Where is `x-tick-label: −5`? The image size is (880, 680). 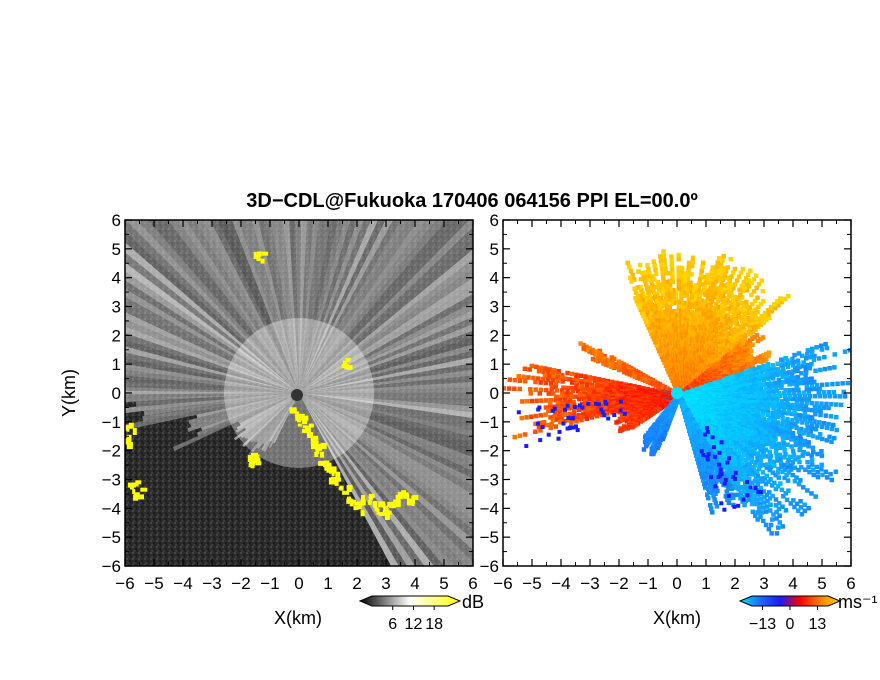 x-tick-label: −5 is located at coordinates (153, 583).